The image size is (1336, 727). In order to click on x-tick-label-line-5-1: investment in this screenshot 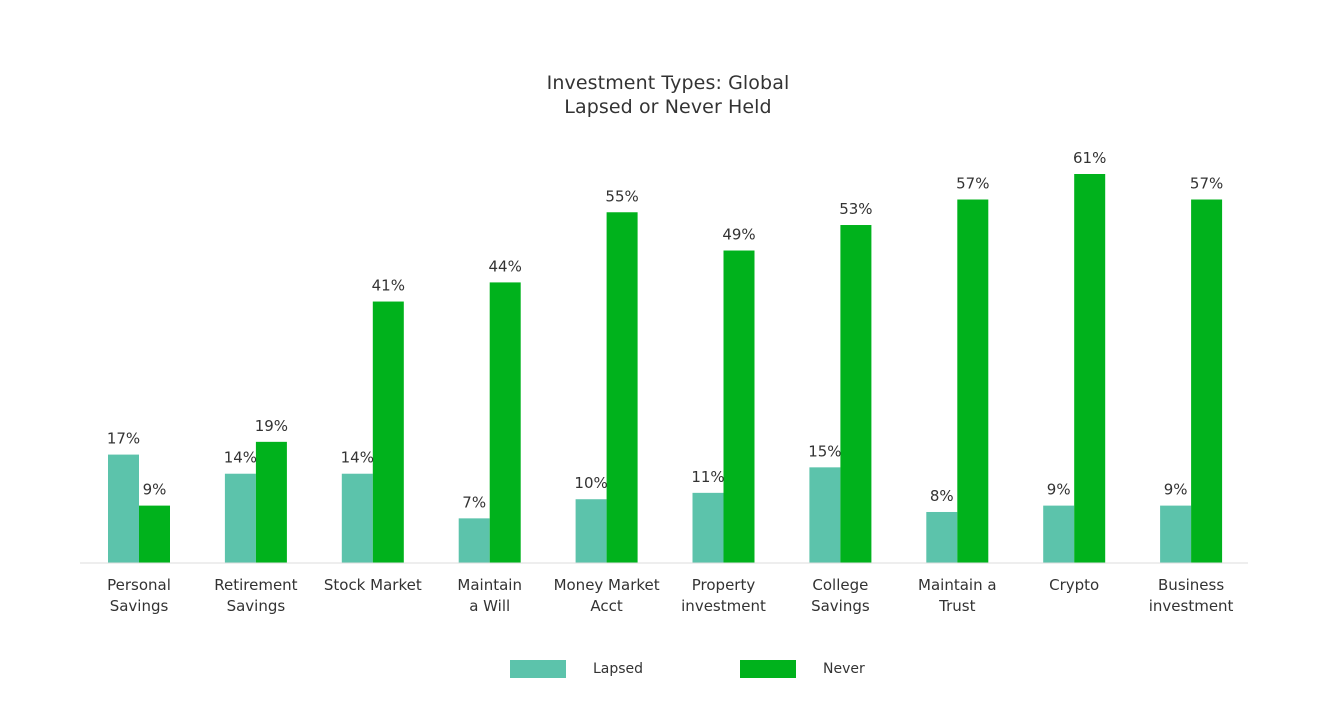, I will do `click(723, 606)`.